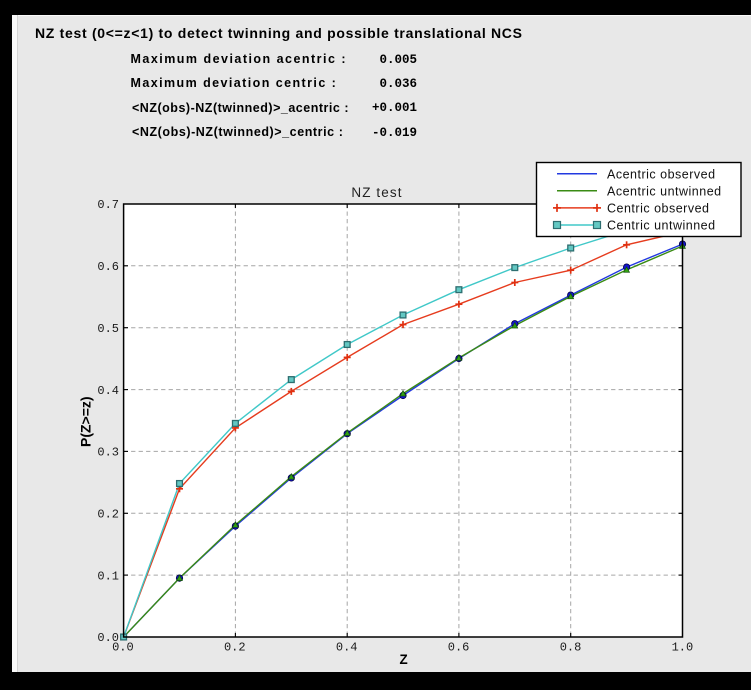 This screenshot has height=690, width=751. I want to click on svg-text: 0.8, so click(571, 648).